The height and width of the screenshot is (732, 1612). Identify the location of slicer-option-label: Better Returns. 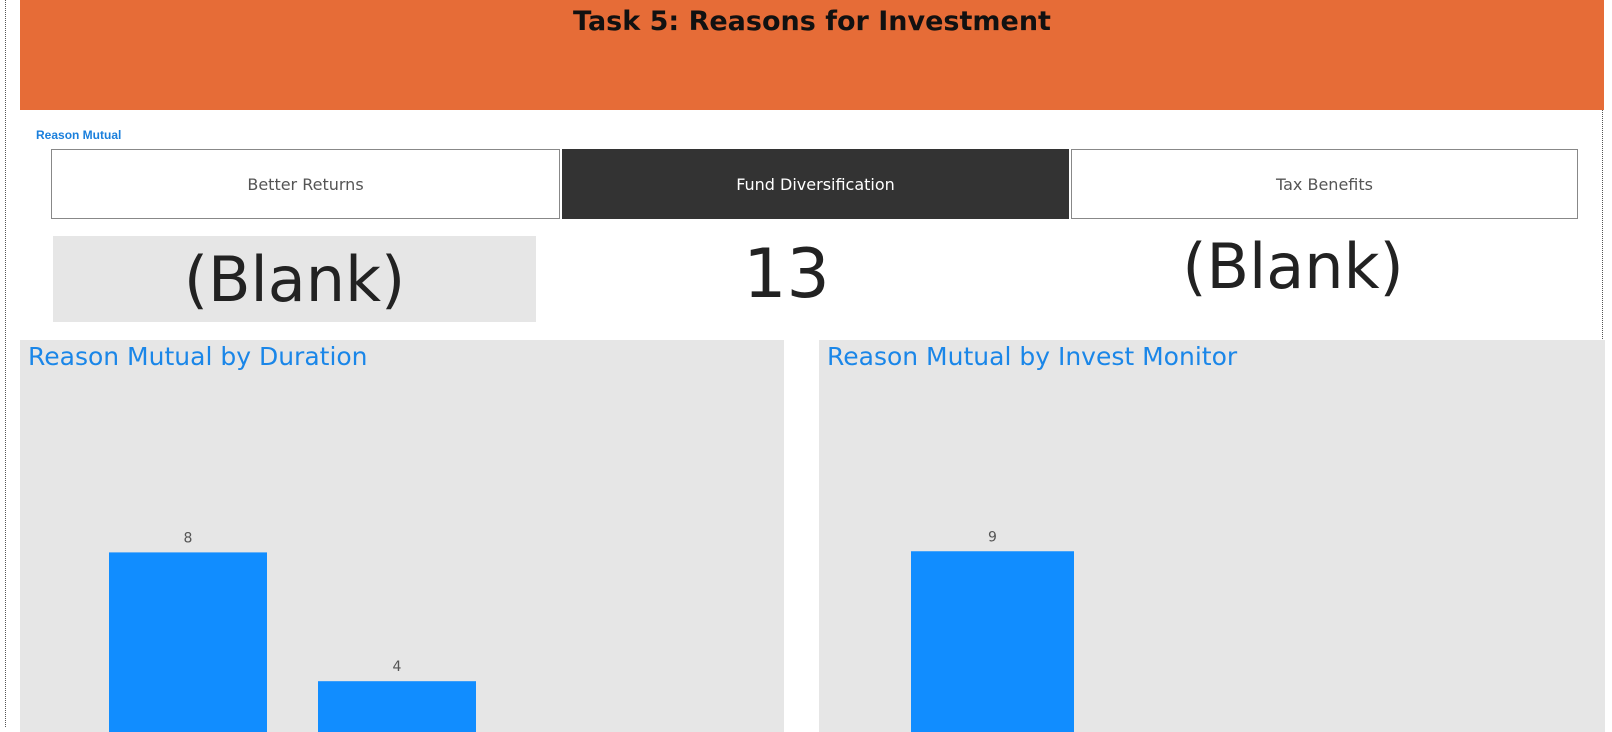
(305, 184).